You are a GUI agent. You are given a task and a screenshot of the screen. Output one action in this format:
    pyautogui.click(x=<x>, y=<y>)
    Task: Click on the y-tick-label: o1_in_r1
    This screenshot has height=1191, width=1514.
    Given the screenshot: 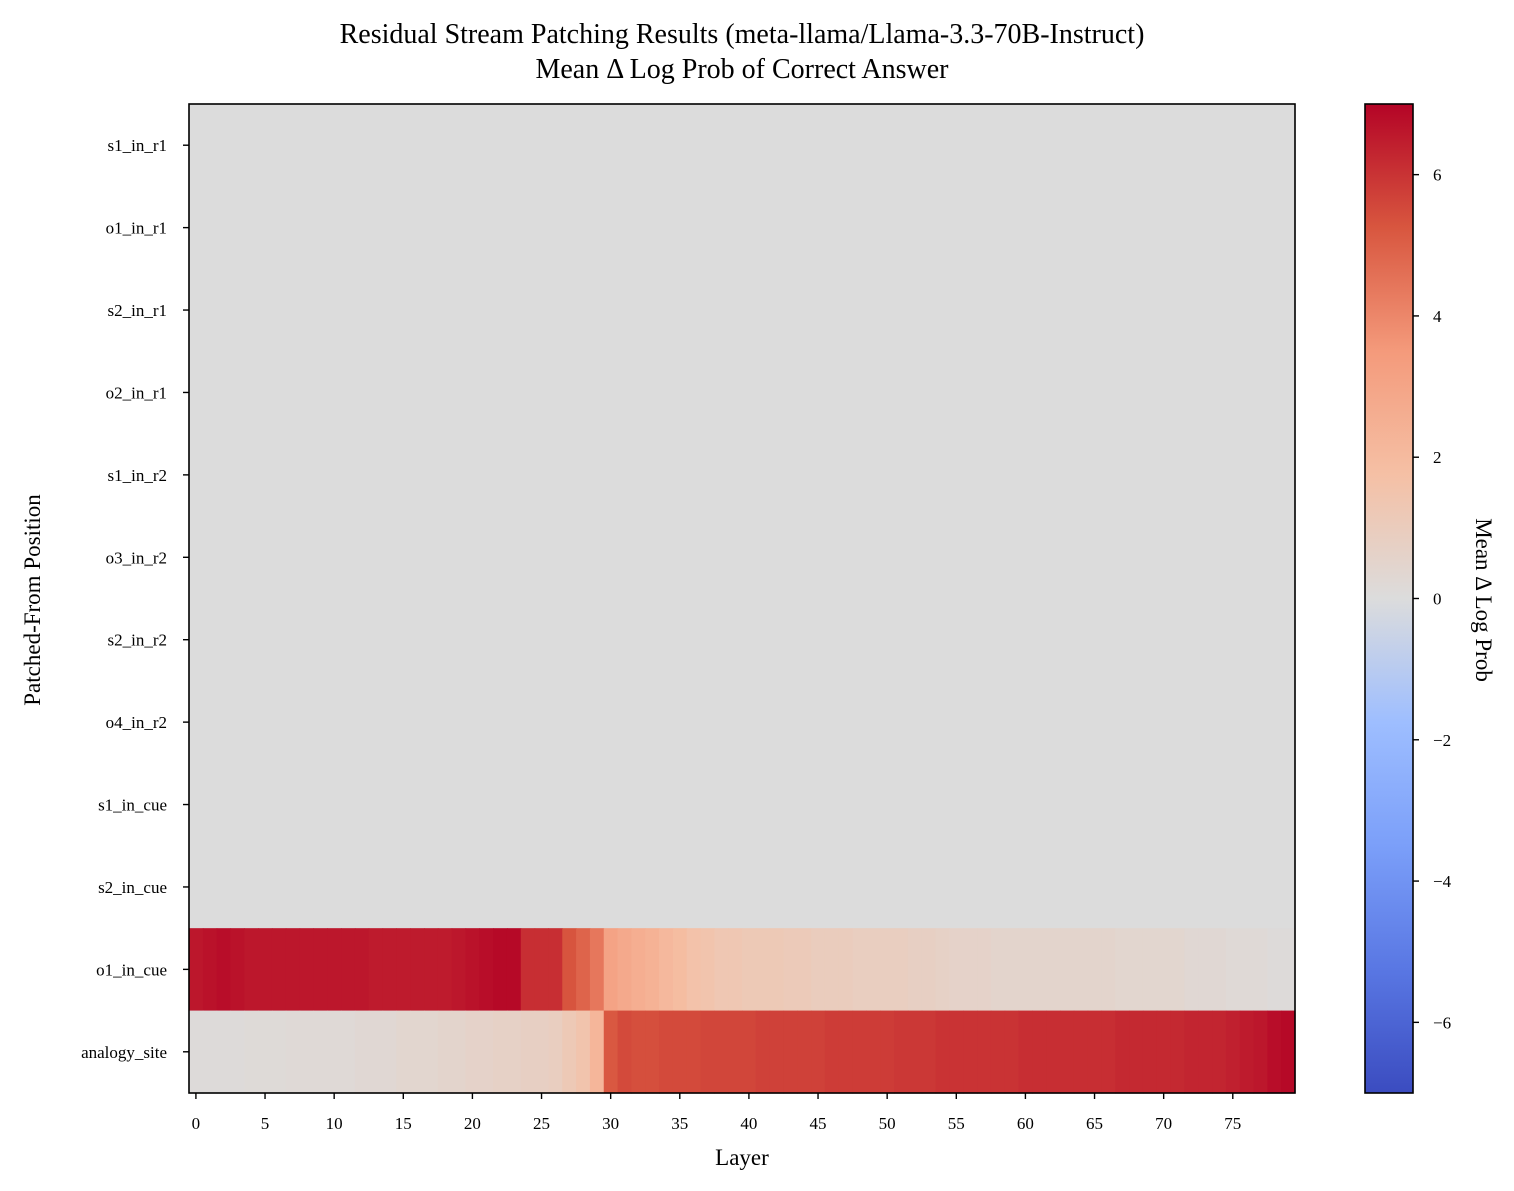 What is the action you would take?
    pyautogui.click(x=136, y=228)
    